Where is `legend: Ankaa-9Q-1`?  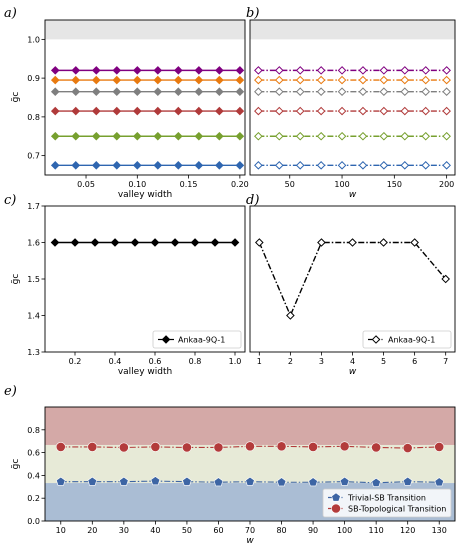 legend: Ankaa-9Q-1 is located at coordinates (407, 339).